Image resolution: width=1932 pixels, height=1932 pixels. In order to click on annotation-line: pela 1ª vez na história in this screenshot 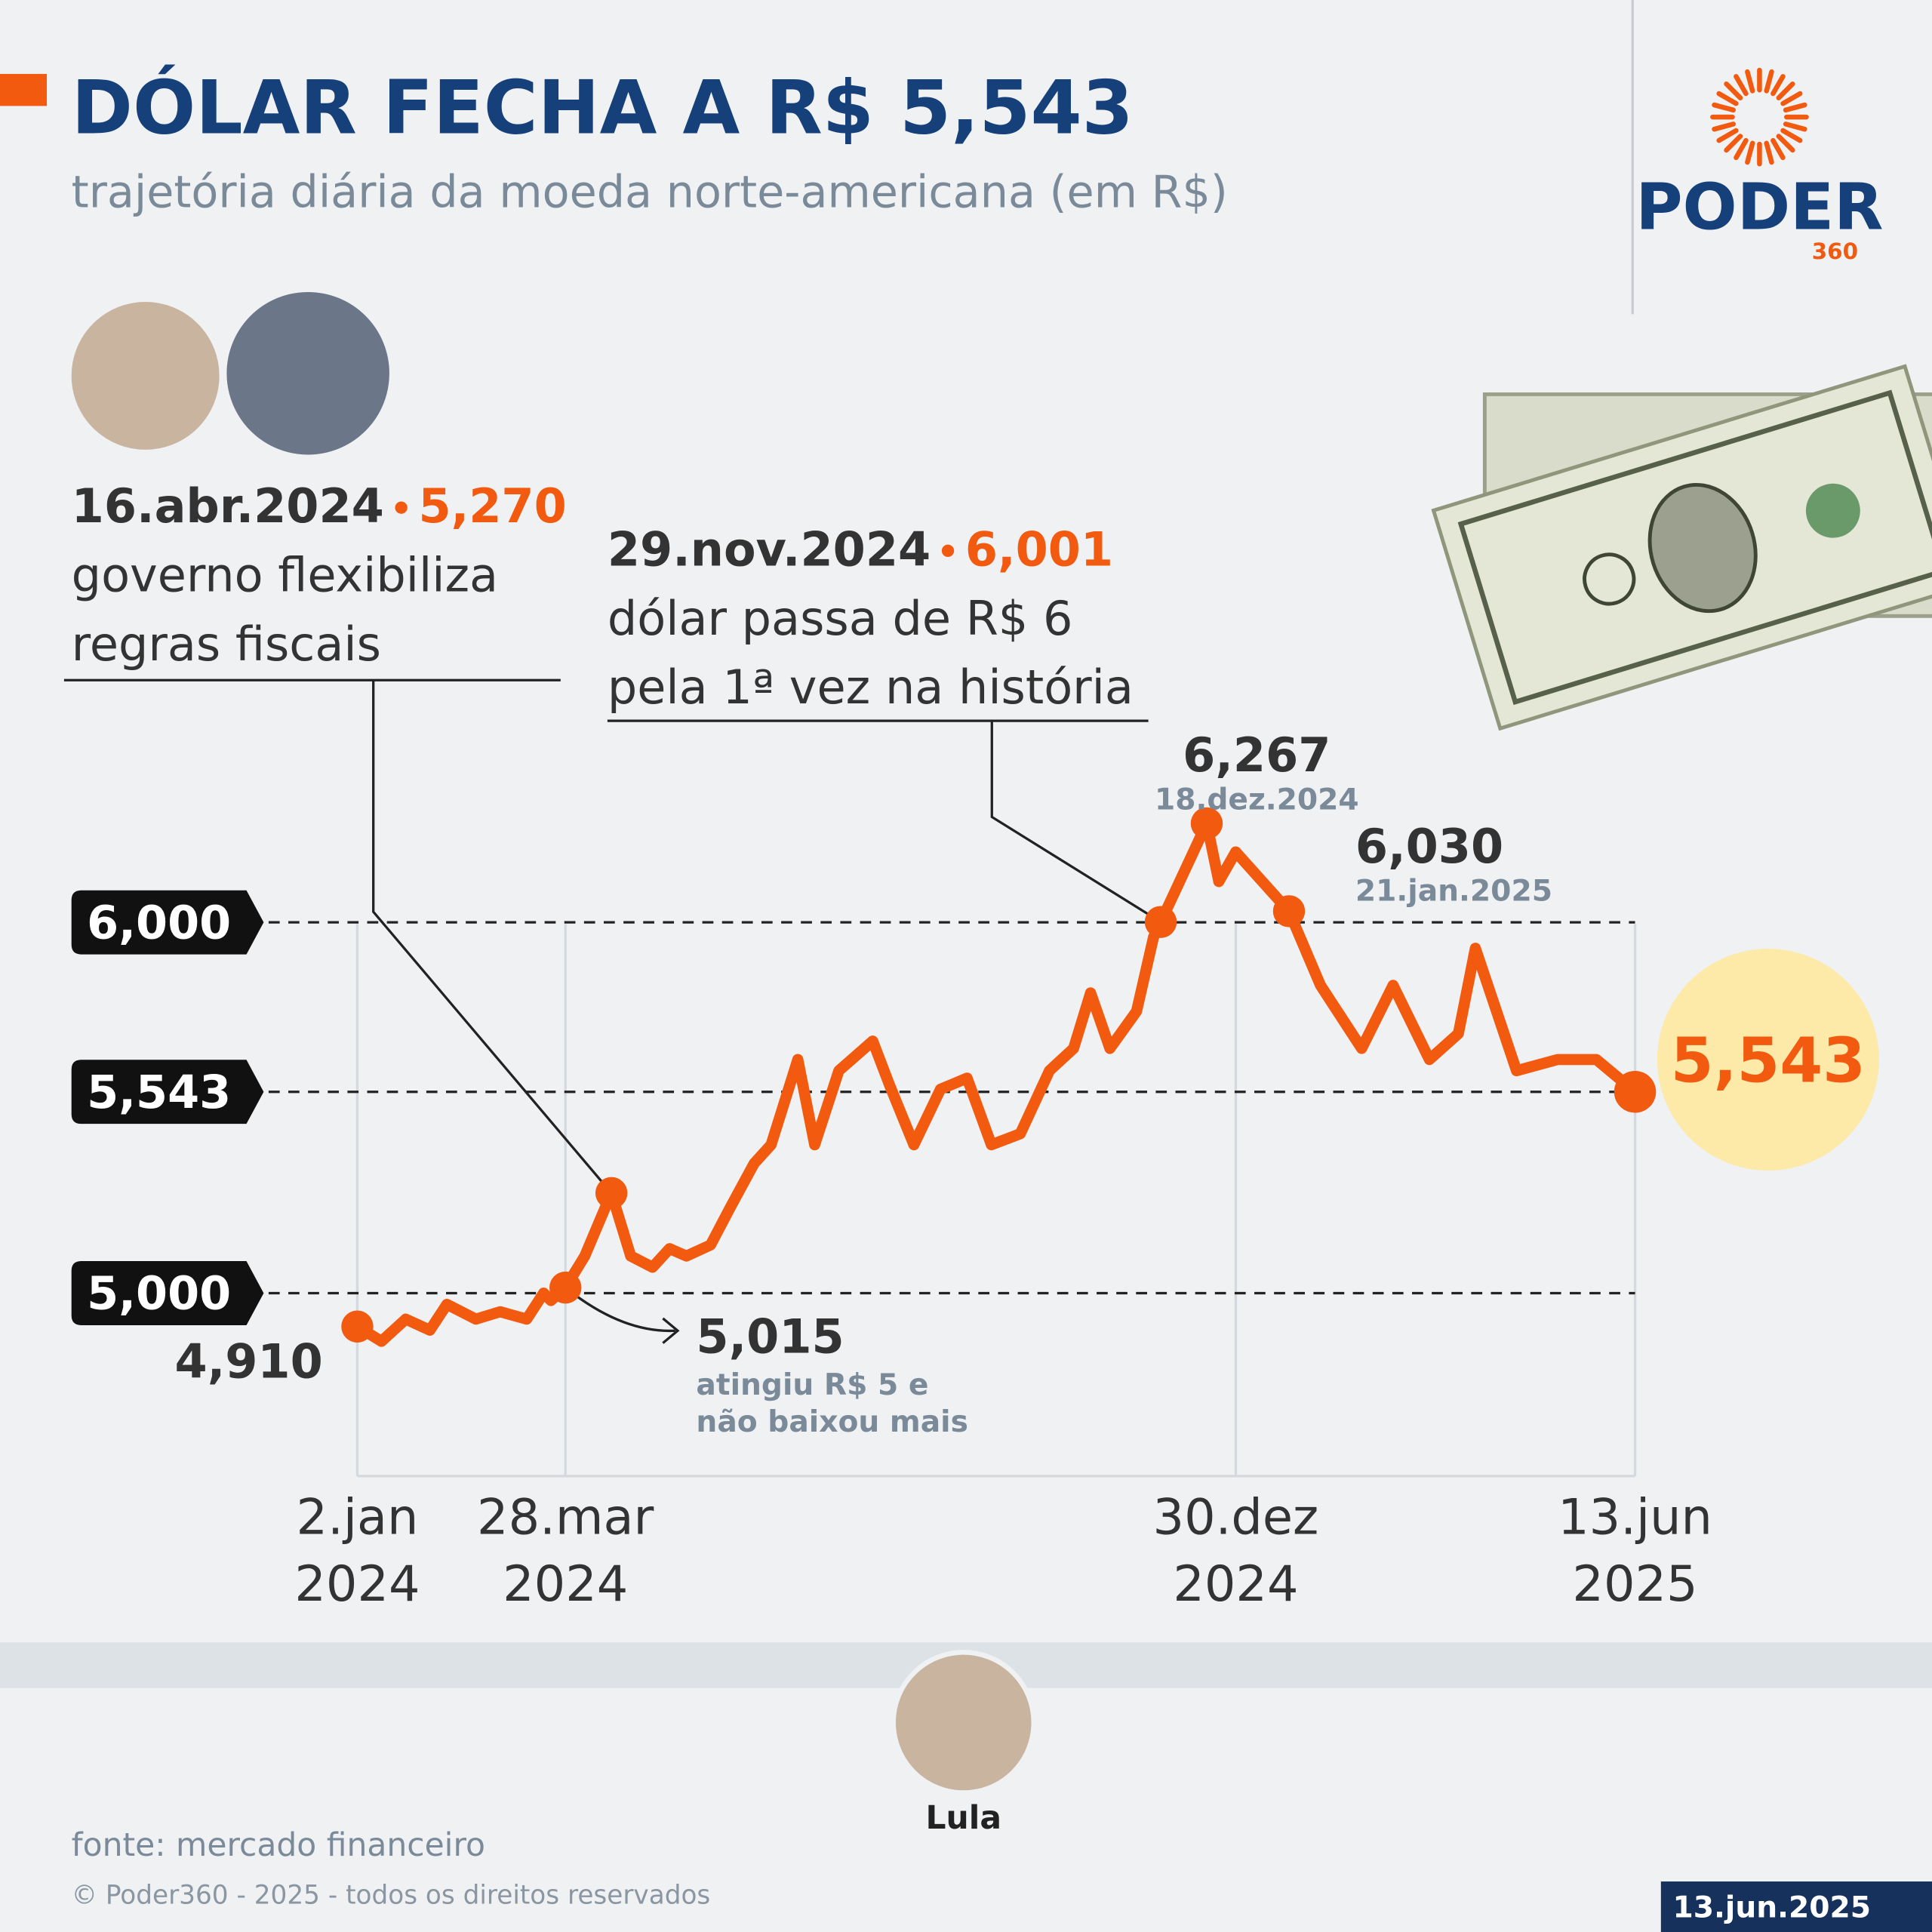, I will do `click(871, 687)`.